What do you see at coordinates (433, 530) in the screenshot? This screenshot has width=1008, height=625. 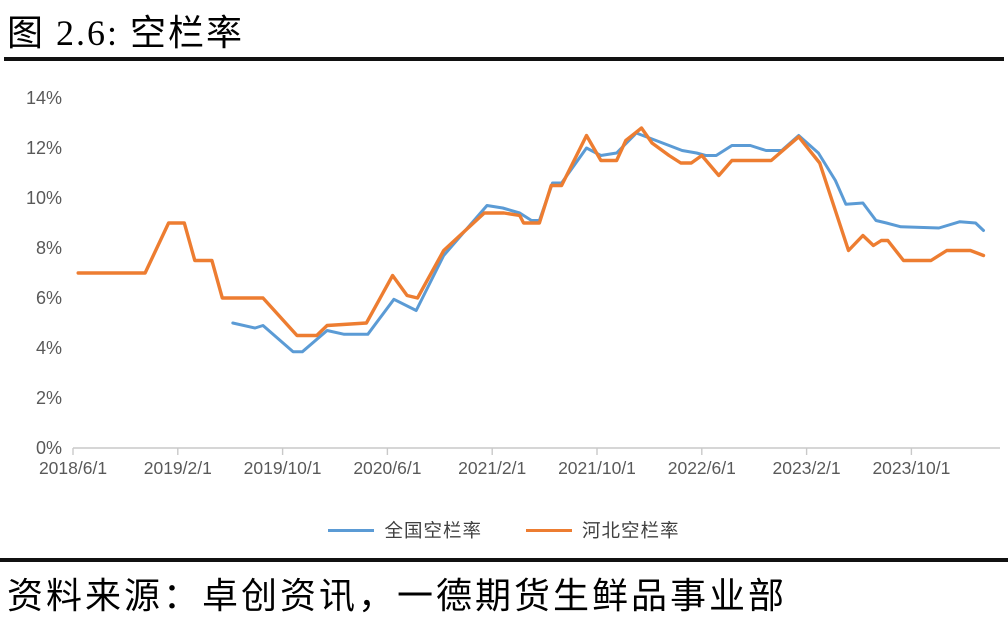 I see `legend-label: 全国空栏率` at bounding box center [433, 530].